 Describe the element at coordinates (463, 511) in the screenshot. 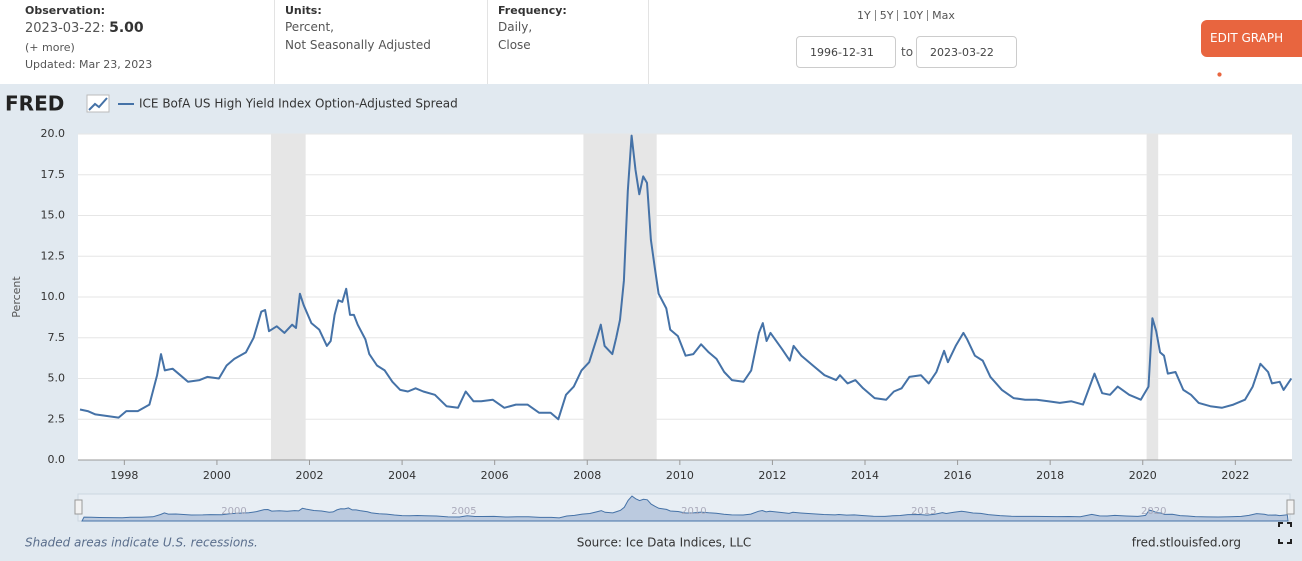

I see `navigator-tick-label: 2005` at that location.